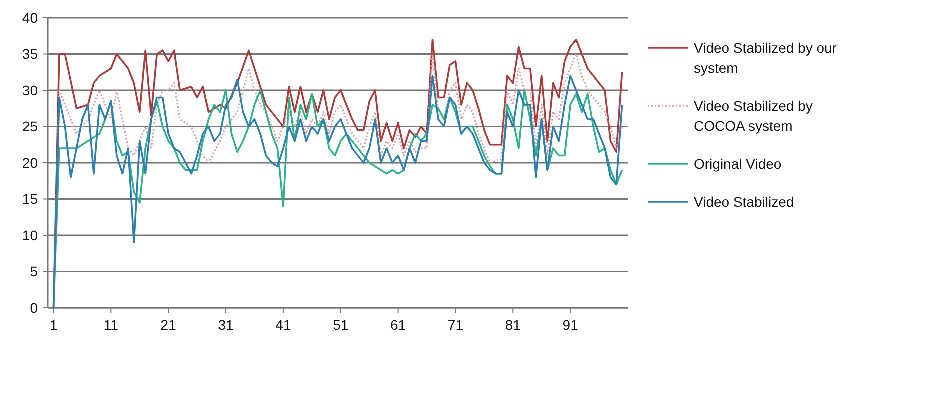 The height and width of the screenshot is (419, 936). I want to click on y-tick-label: 25, so click(30, 126).